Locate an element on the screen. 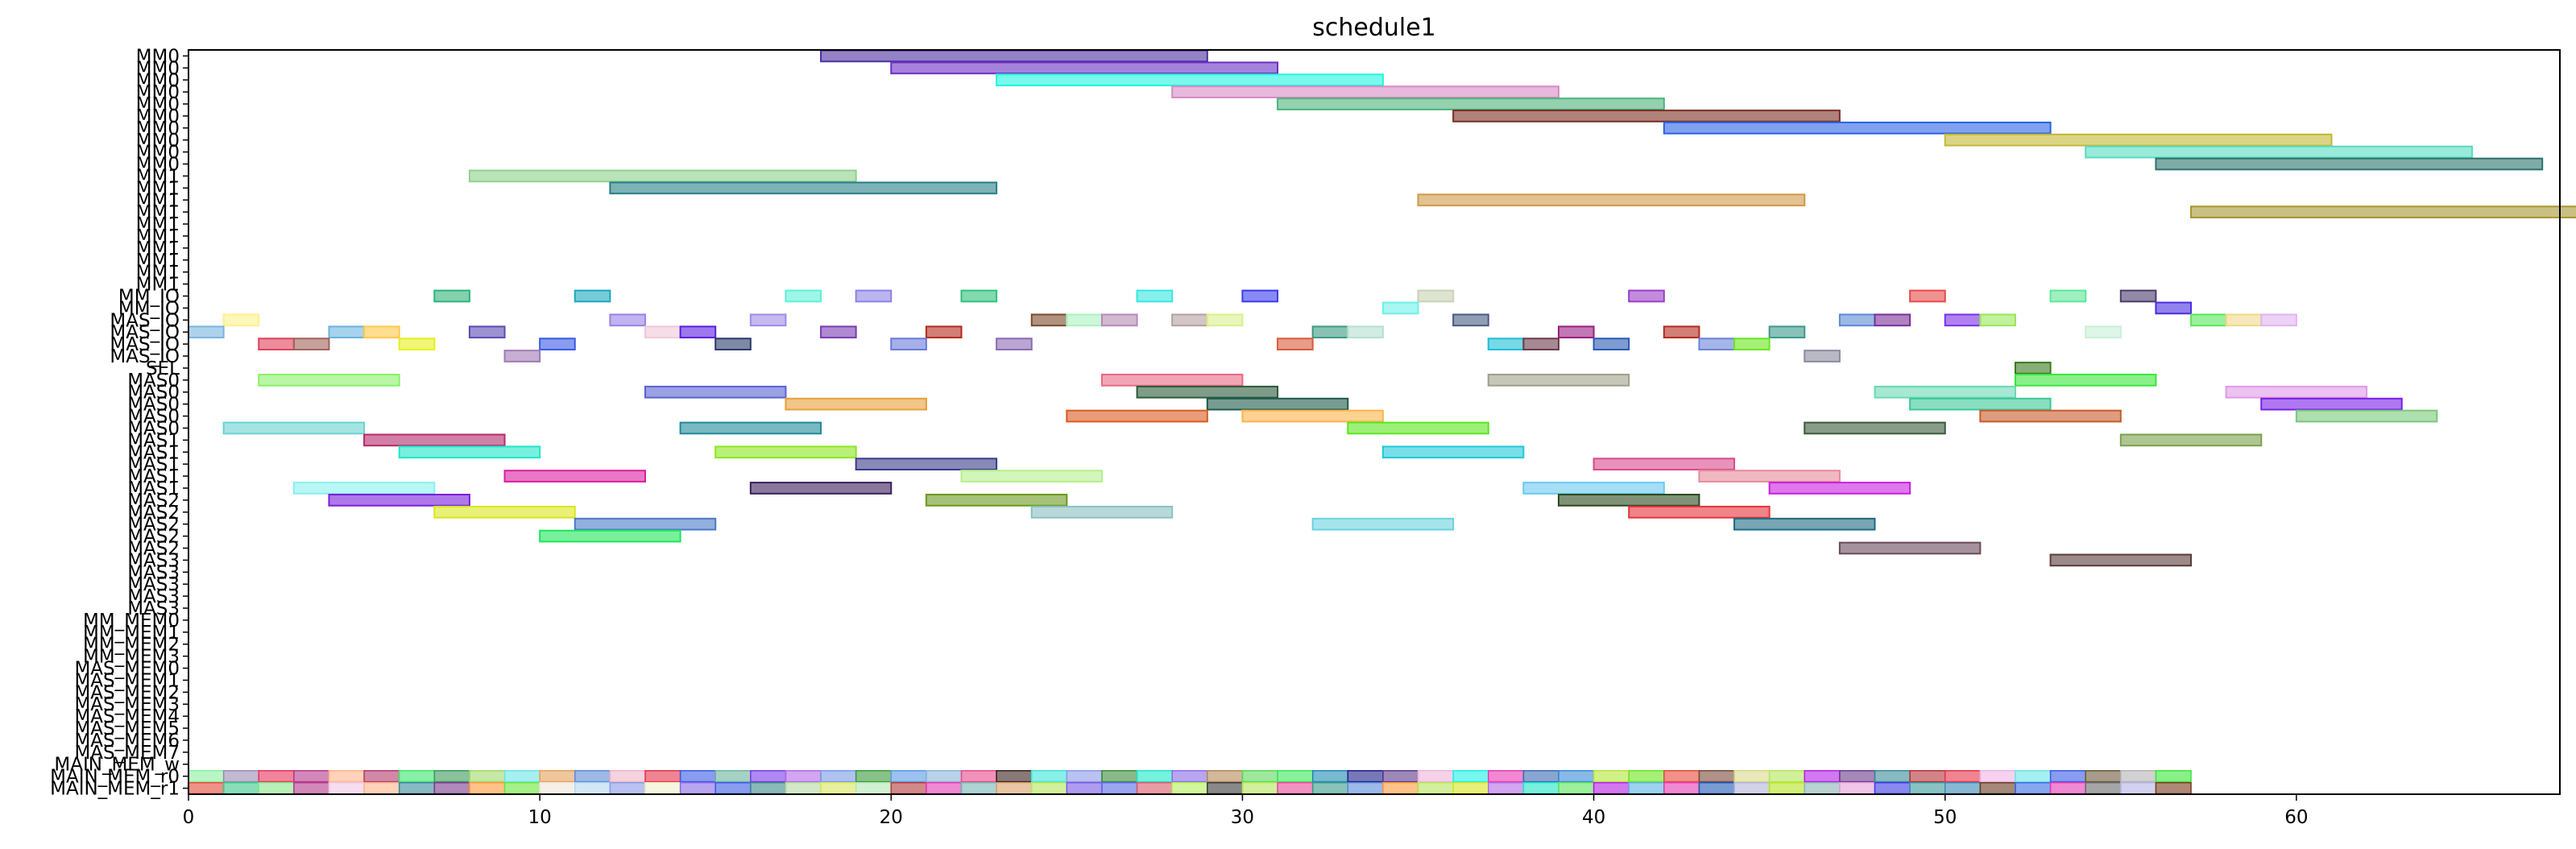 The width and height of the screenshot is (2576, 849). chart-title: schedule1 is located at coordinates (1374, 28).